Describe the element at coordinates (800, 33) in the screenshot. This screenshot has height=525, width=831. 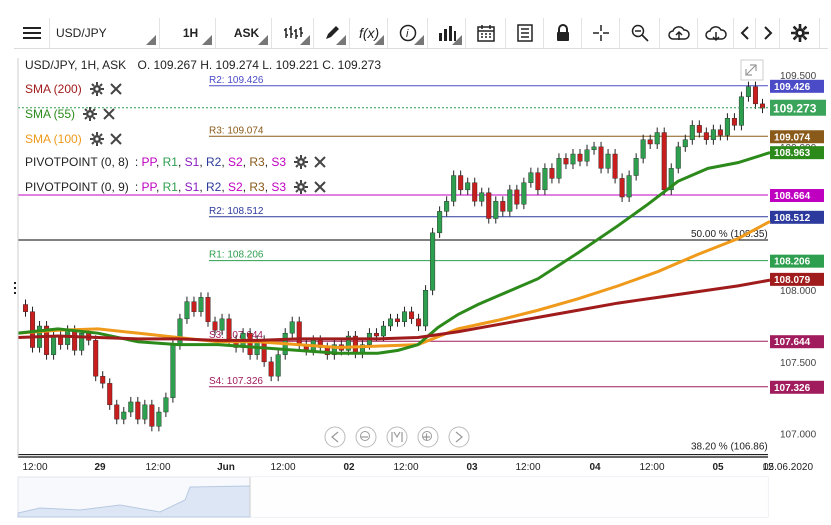
I see `settings-button` at that location.